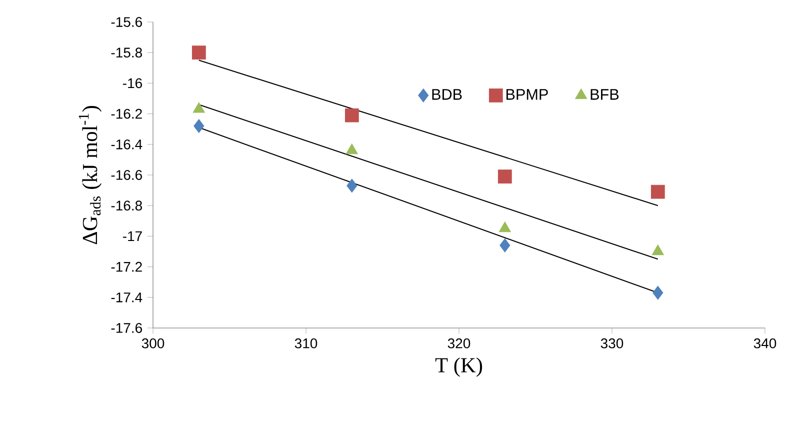 The width and height of the screenshot is (793, 421). What do you see at coordinates (126, 297) in the screenshot?
I see `y-tick-label: -17.4` at bounding box center [126, 297].